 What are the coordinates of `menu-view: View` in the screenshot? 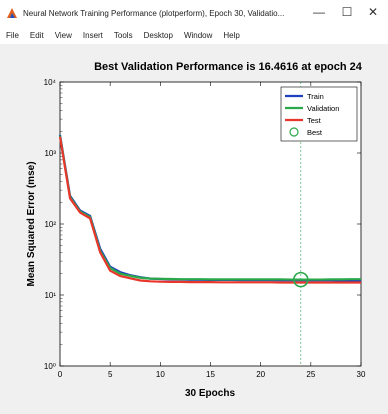 It's located at (63, 35).